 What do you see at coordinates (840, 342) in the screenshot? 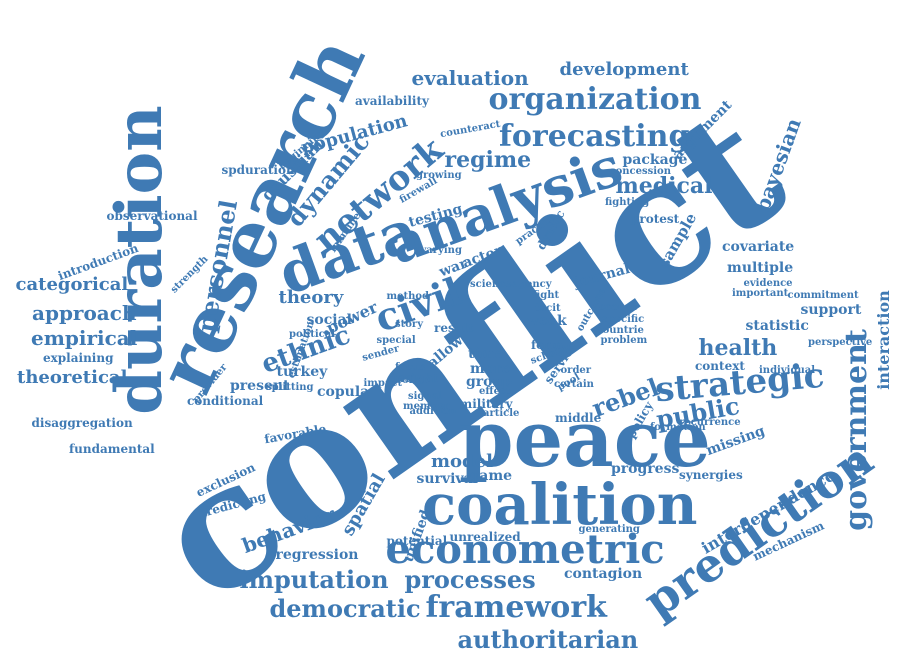
I see `word: perspective` at bounding box center [840, 342].